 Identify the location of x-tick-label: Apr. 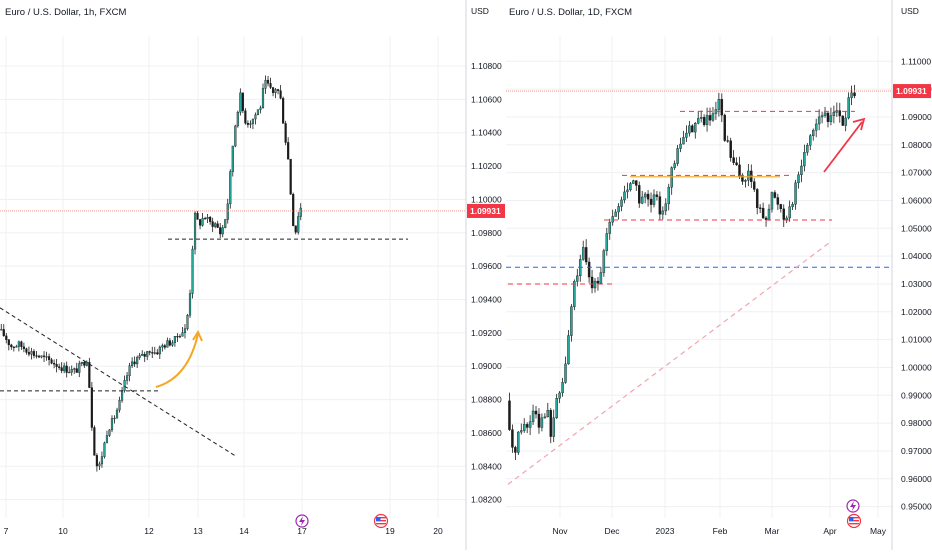
(829, 531).